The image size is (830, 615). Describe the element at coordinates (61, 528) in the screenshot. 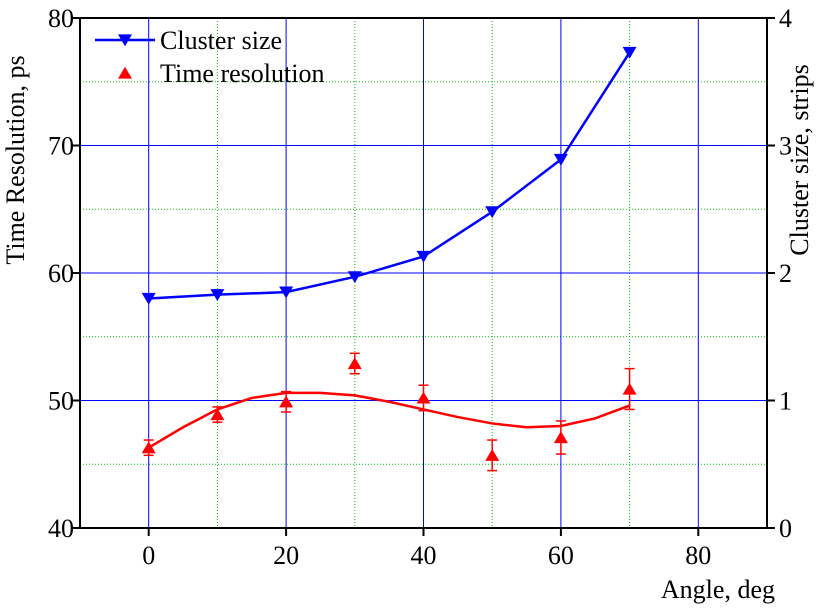

I see `y-tick-label: 40` at that location.